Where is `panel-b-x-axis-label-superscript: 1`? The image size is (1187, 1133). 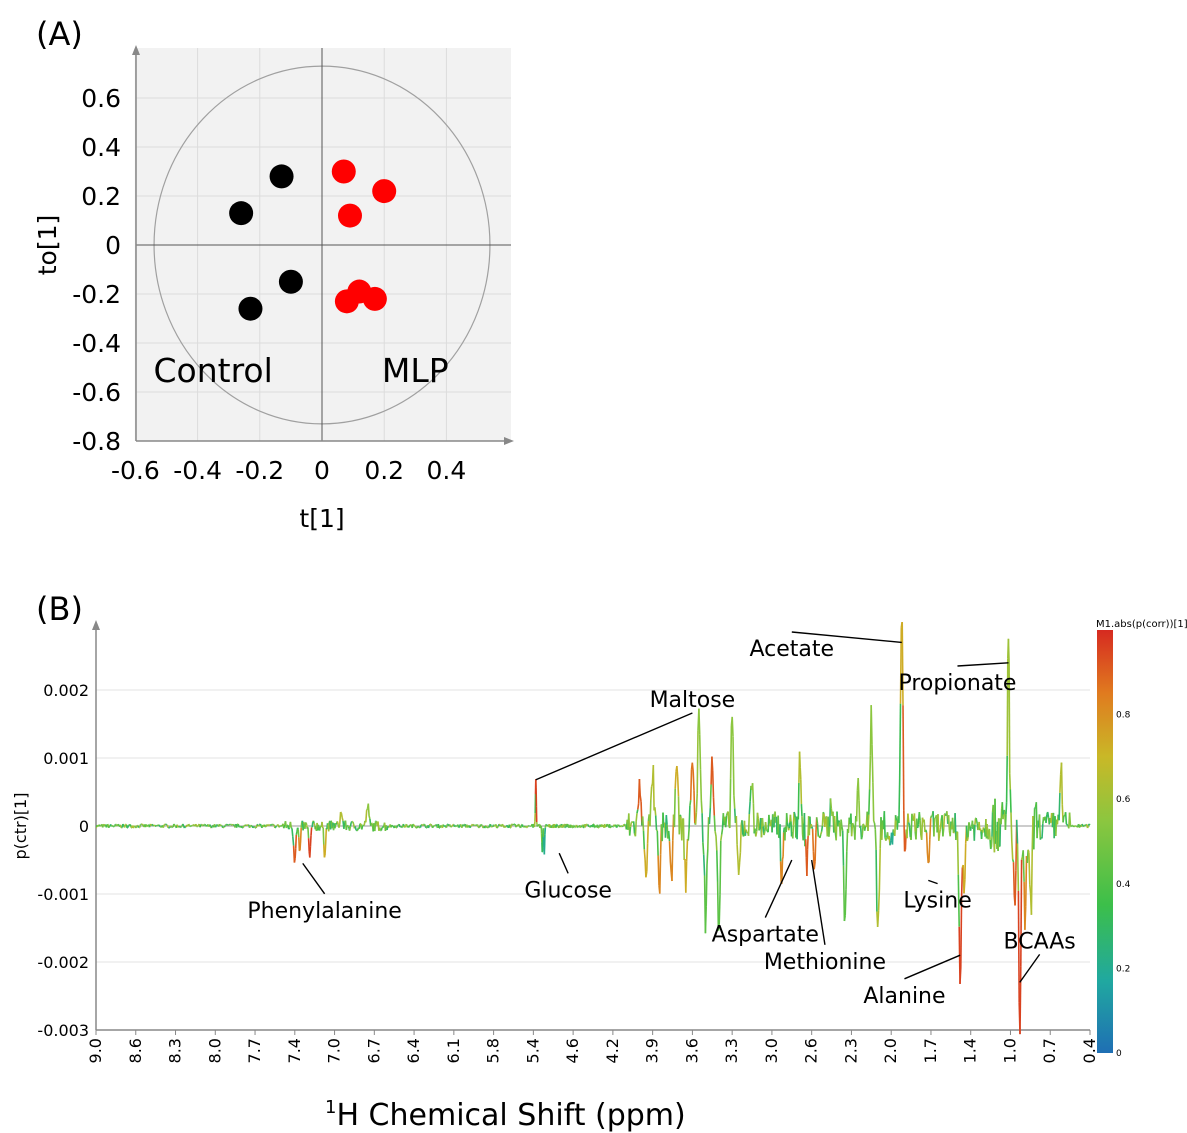
panel-b-x-axis-label-superscript: 1 is located at coordinates (330, 1107).